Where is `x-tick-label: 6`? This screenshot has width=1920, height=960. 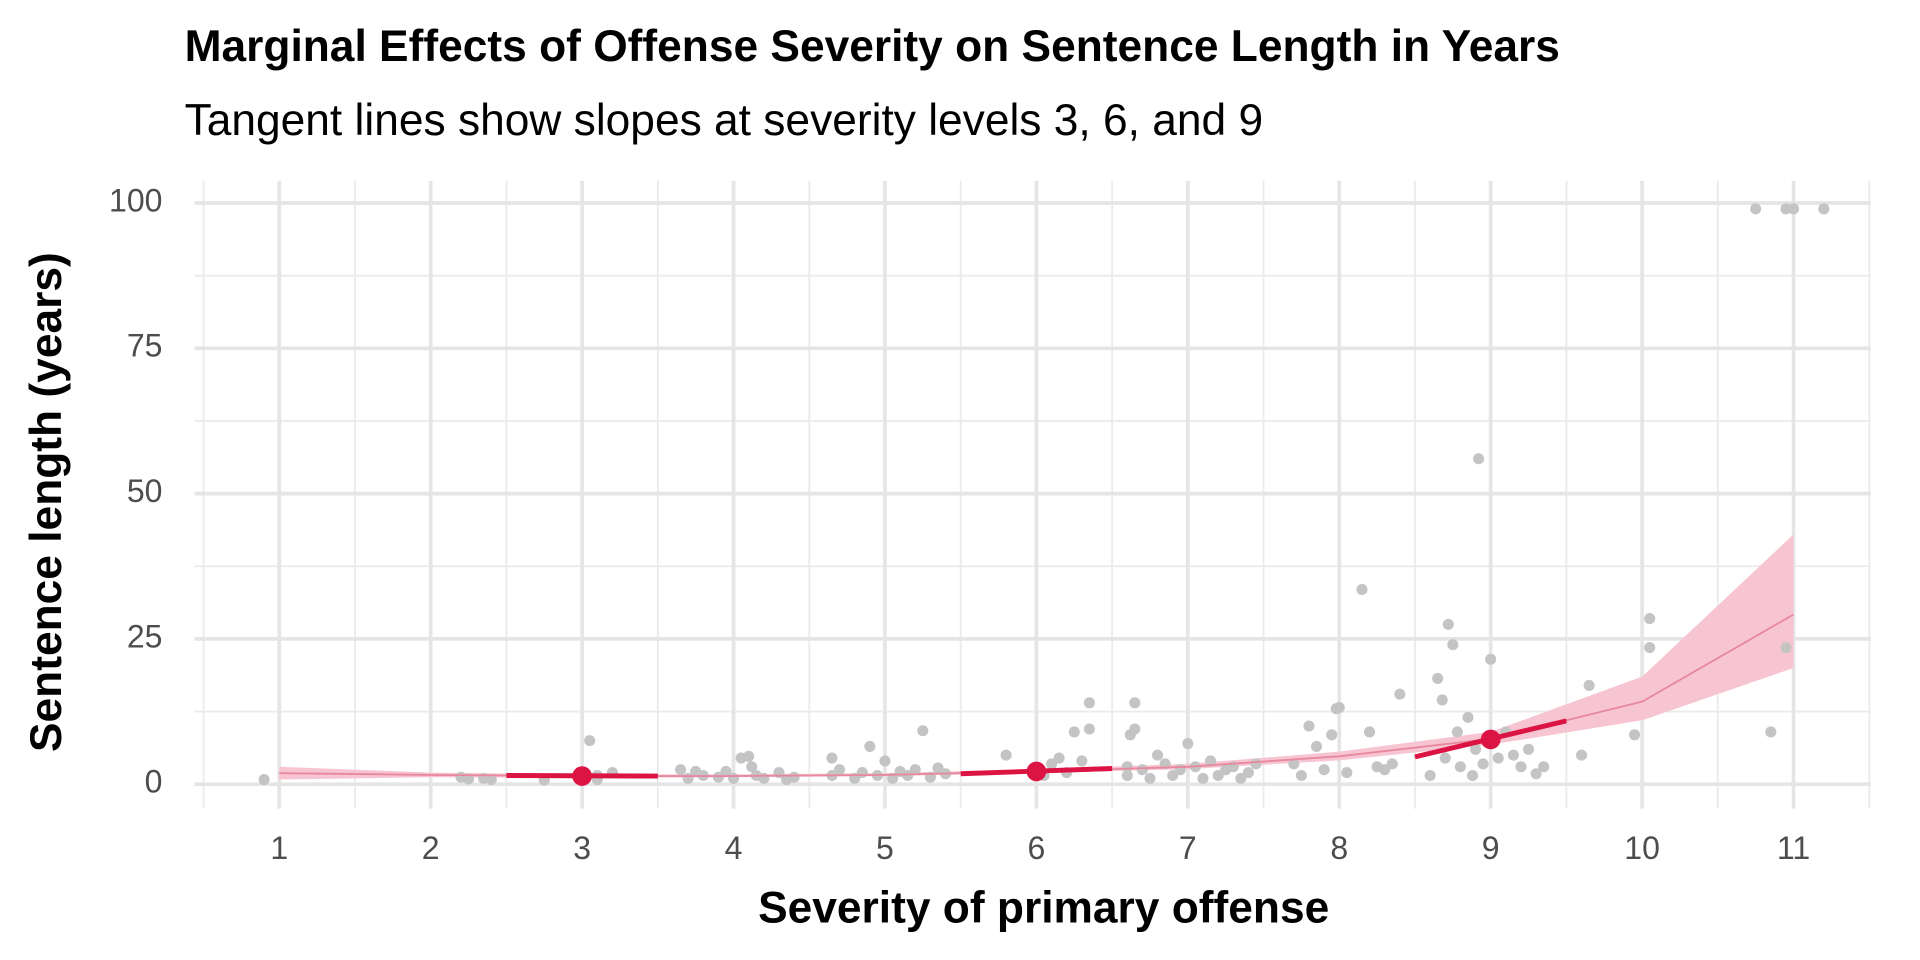
x-tick-label: 6 is located at coordinates (1037, 848).